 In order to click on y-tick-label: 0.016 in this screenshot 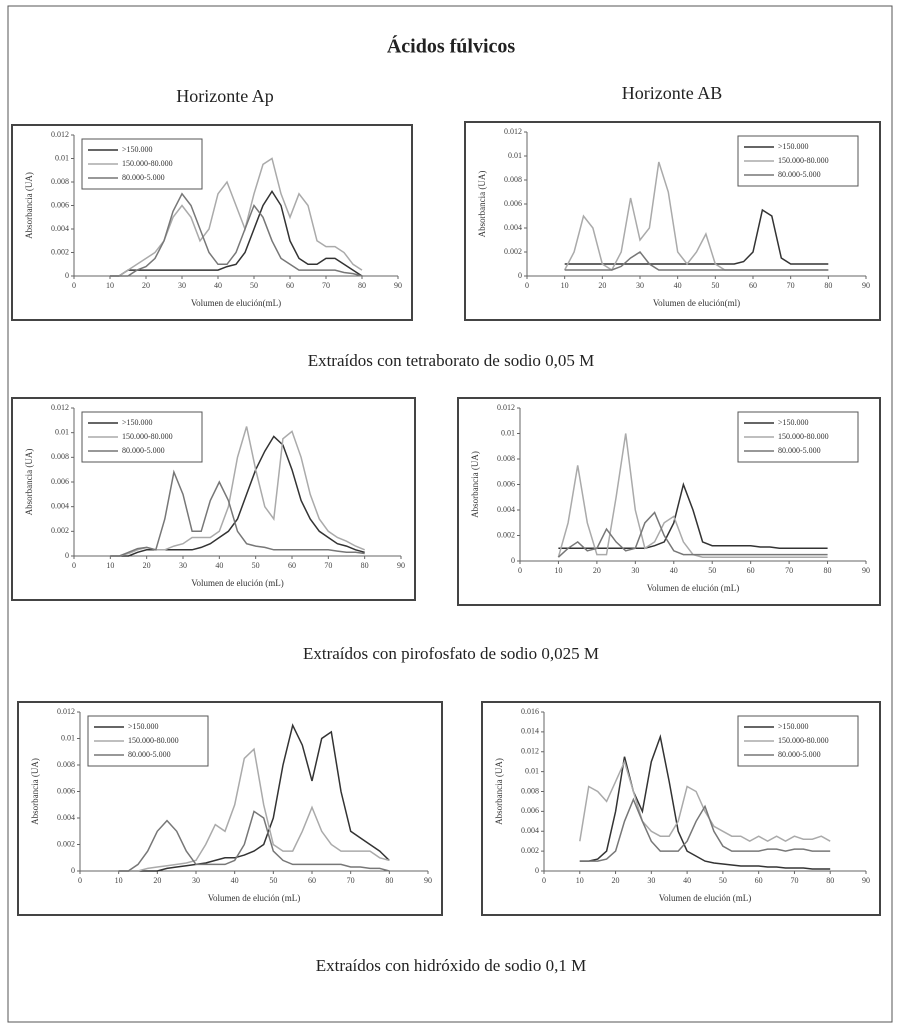, I will do `click(530, 711)`.